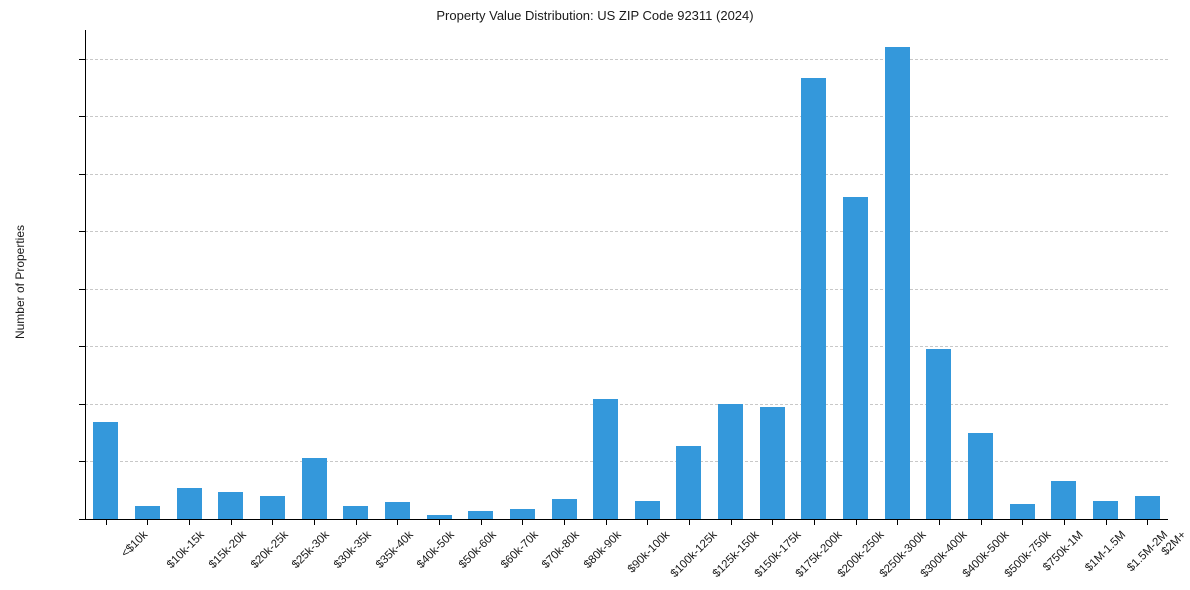  I want to click on x-axis-tick-label: $20k-25k, so click(269, 550).